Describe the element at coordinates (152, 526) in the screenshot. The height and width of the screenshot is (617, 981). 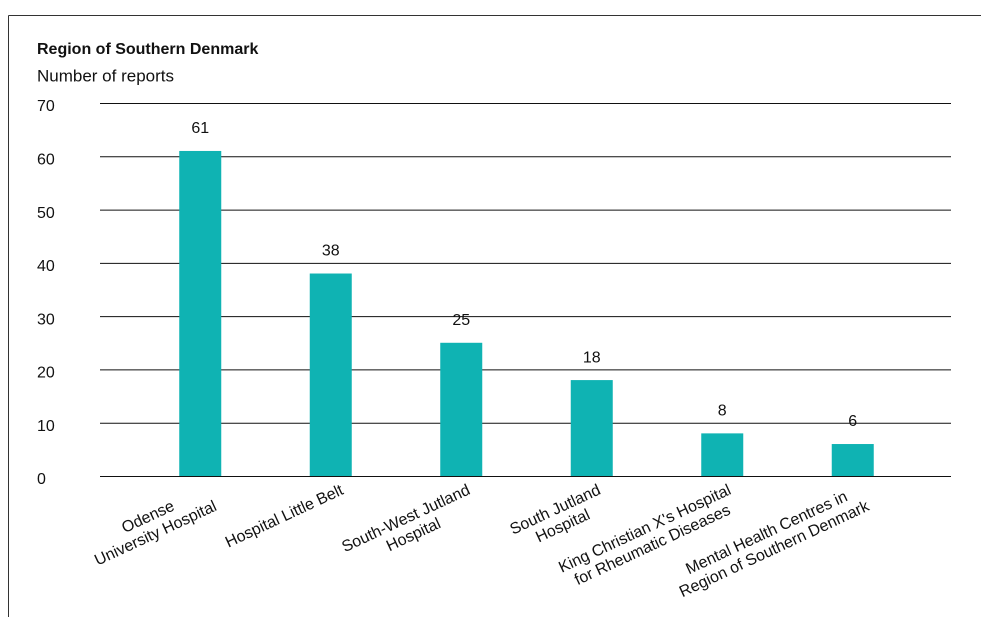
I see `x-tick-label: OdenseUniversity Hospital` at that location.